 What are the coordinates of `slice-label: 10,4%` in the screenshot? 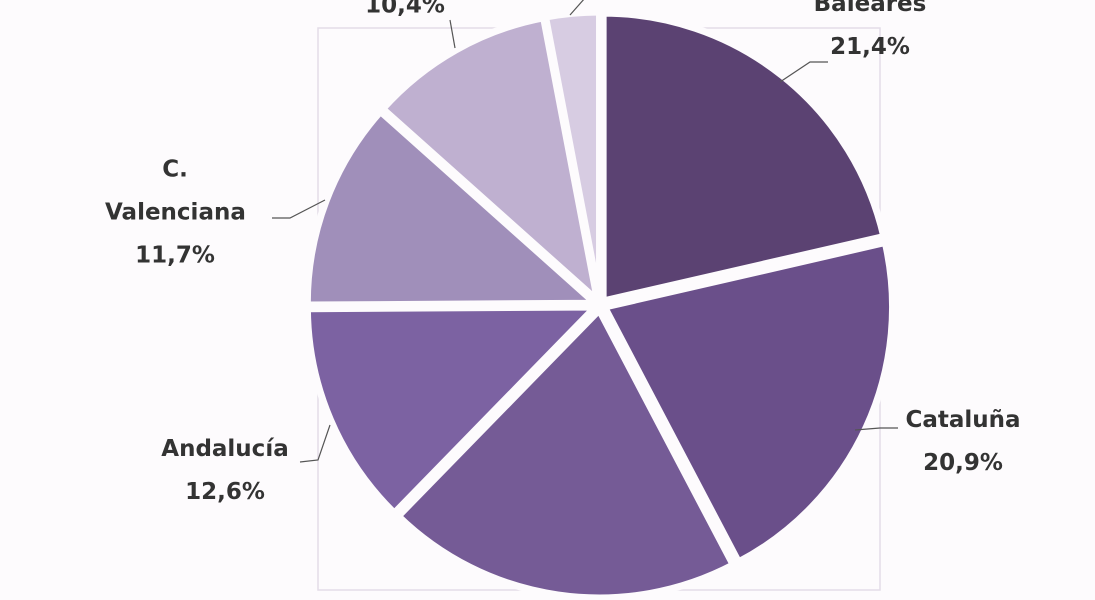 It's located at (405, 14).